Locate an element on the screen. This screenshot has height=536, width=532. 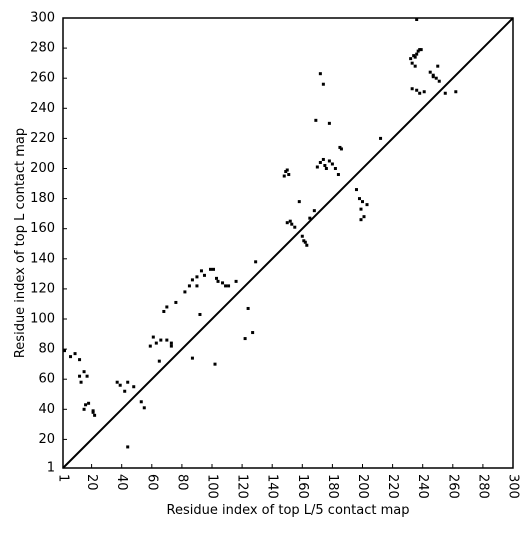
y-tick-label: 280 is located at coordinates (42, 48).